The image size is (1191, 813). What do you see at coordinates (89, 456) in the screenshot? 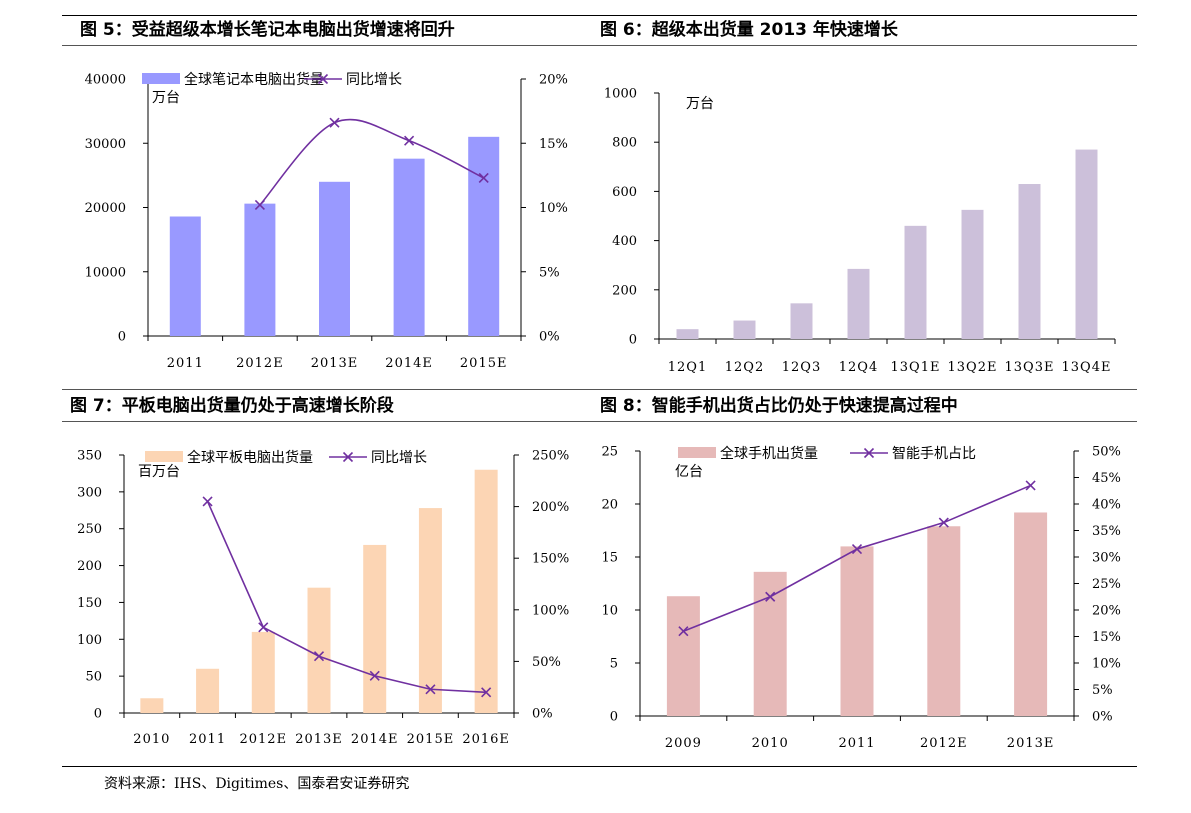
I see `y-tick-label: 350` at bounding box center [89, 456].